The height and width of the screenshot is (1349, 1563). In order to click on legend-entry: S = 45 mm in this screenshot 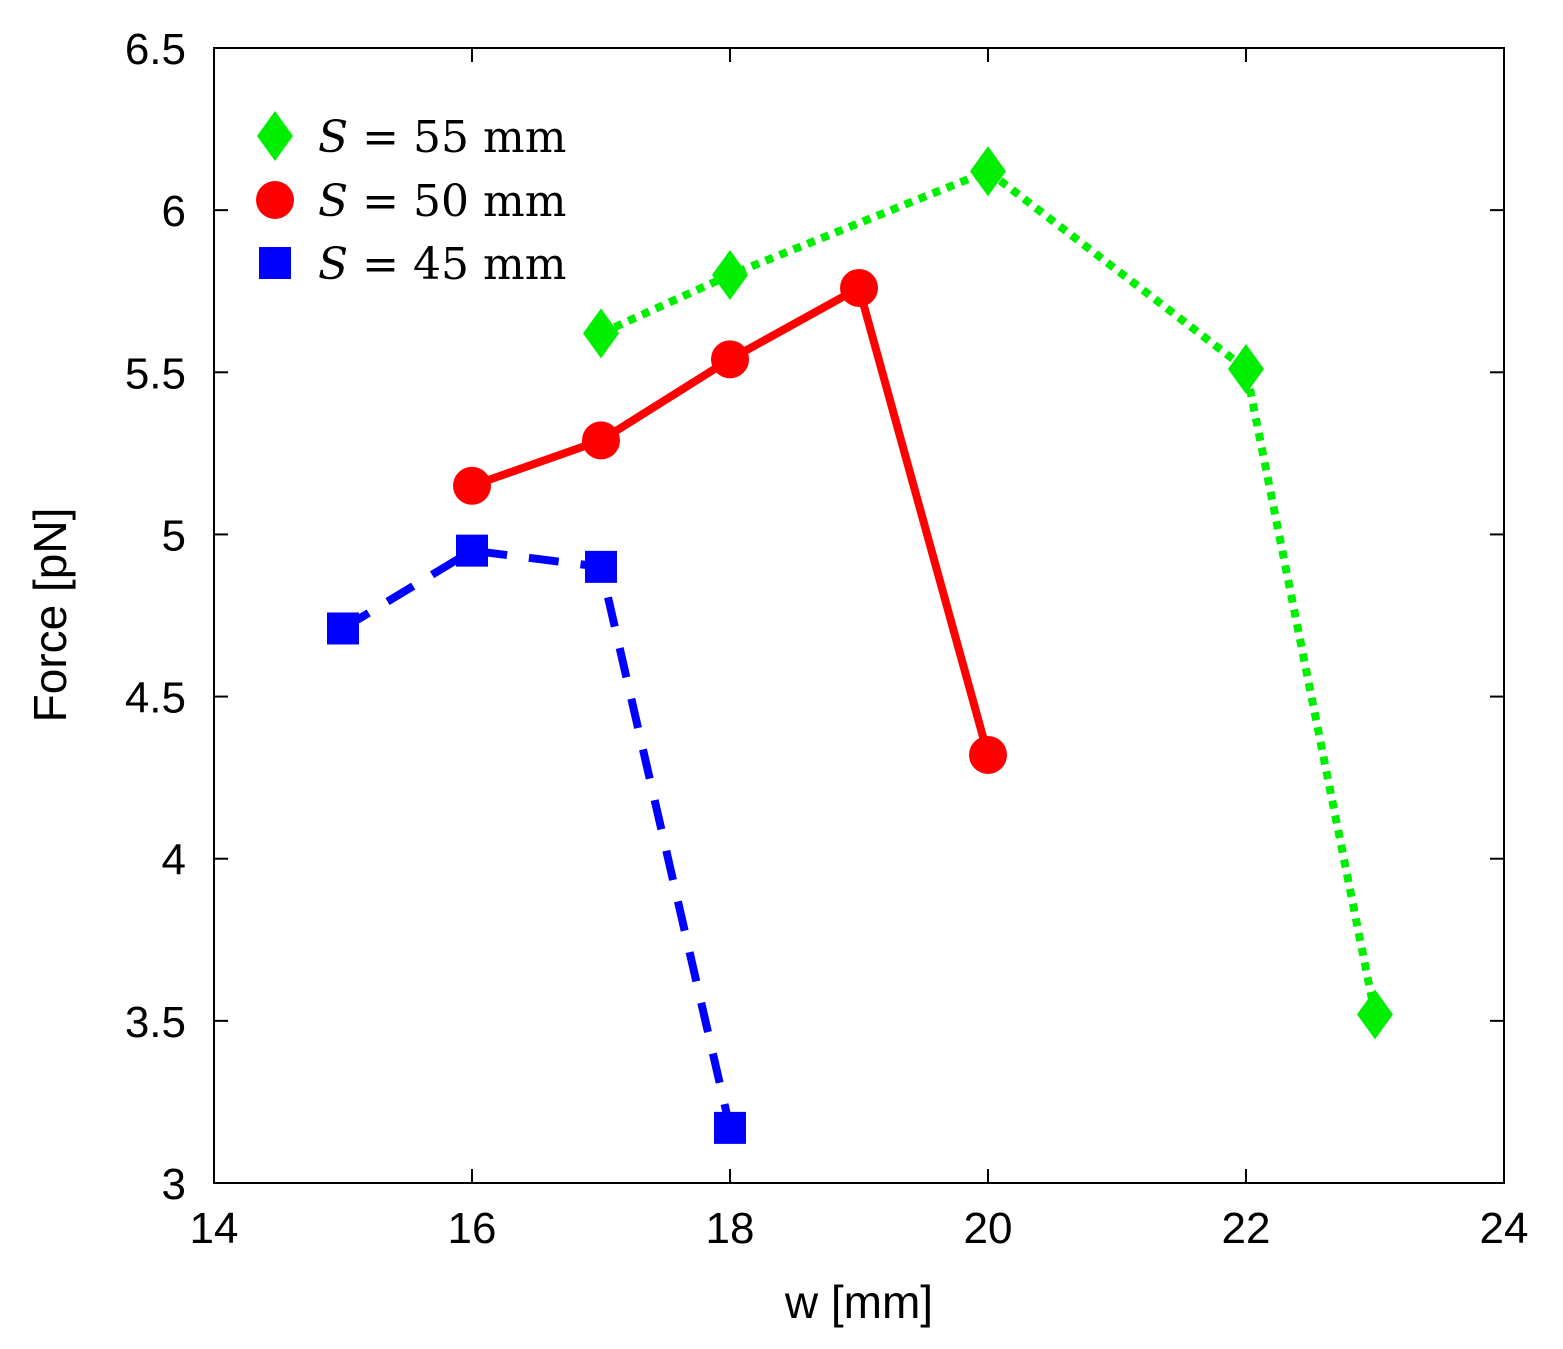, I will do `click(412, 264)`.